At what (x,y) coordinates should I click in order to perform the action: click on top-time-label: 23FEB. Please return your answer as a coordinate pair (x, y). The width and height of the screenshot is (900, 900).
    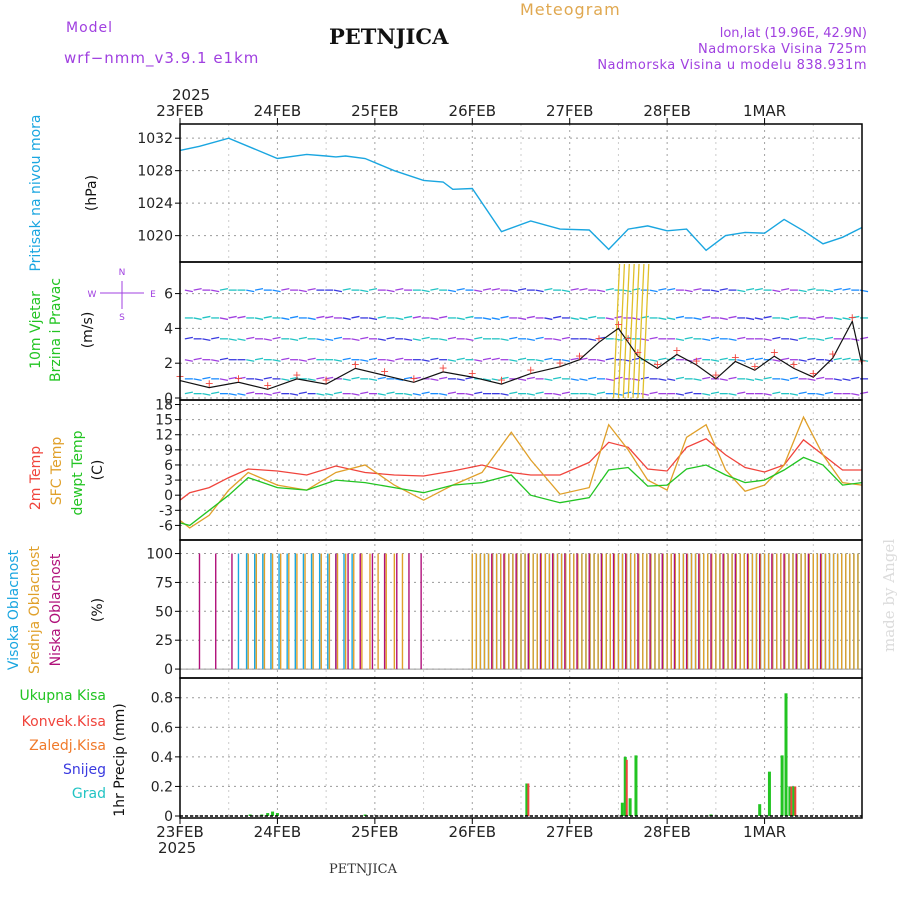
    Looking at the image, I should click on (179, 111).